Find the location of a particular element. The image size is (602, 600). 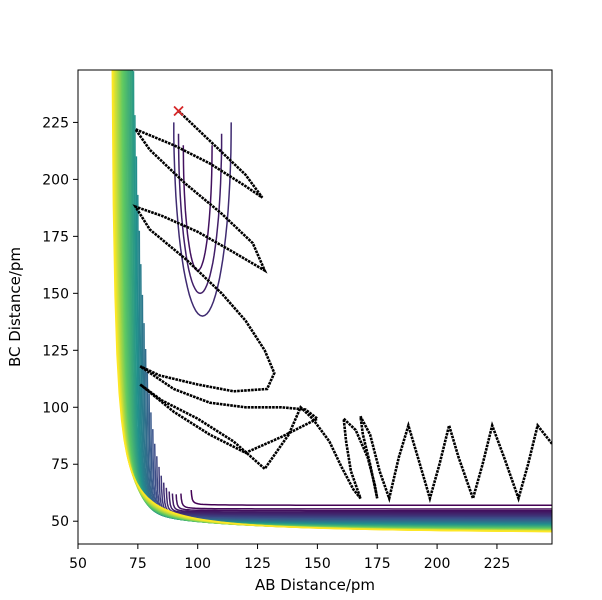

x-axis-label: AB Distance/pm is located at coordinates (315, 585).